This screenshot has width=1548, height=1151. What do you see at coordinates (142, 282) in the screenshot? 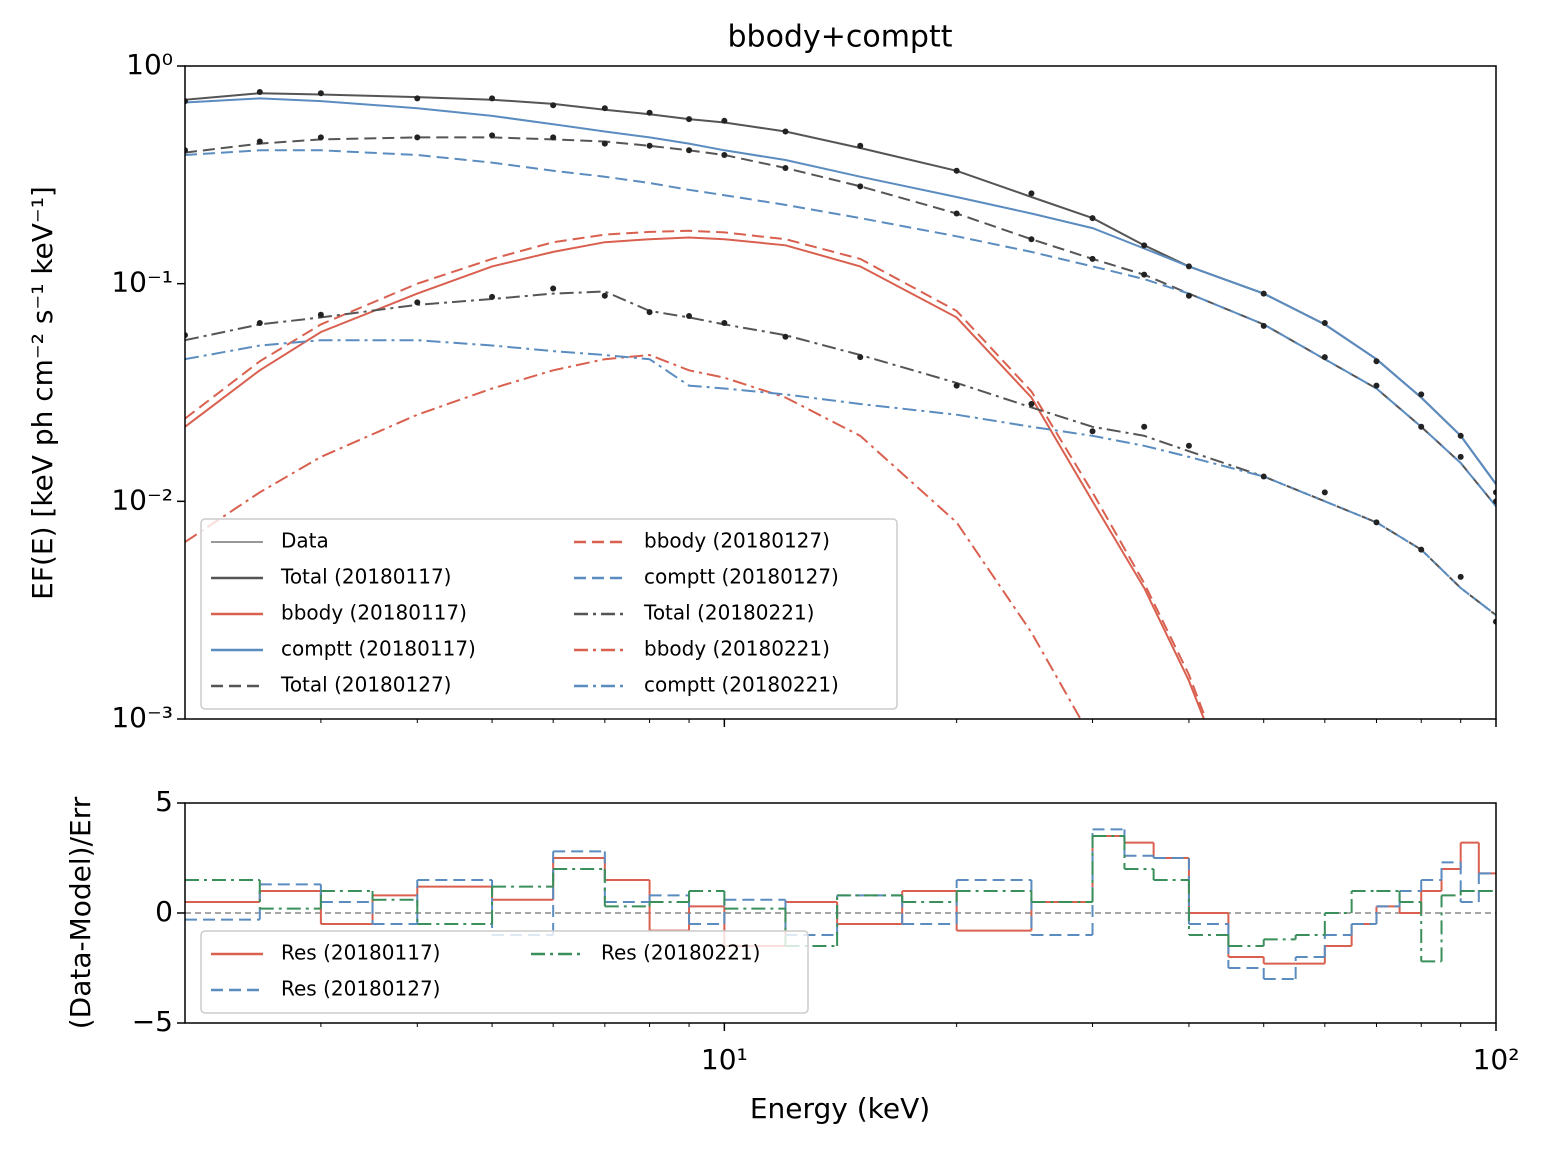
I see `y-tick-label: 10⁻¹` at bounding box center [142, 282].